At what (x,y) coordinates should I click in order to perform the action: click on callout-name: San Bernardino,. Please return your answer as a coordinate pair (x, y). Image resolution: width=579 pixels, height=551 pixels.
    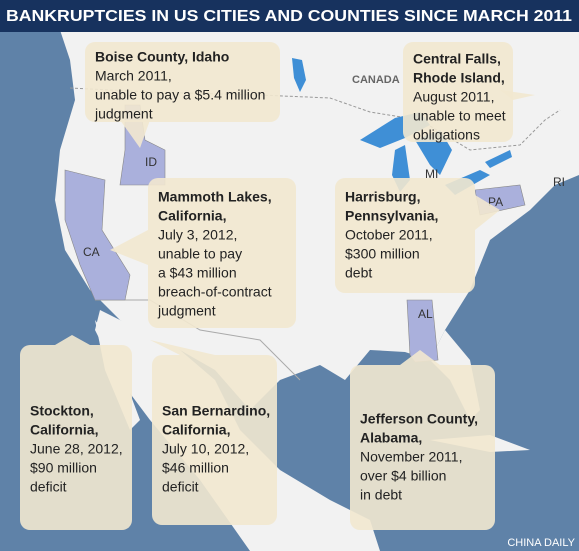
    Looking at the image, I should click on (216, 411).